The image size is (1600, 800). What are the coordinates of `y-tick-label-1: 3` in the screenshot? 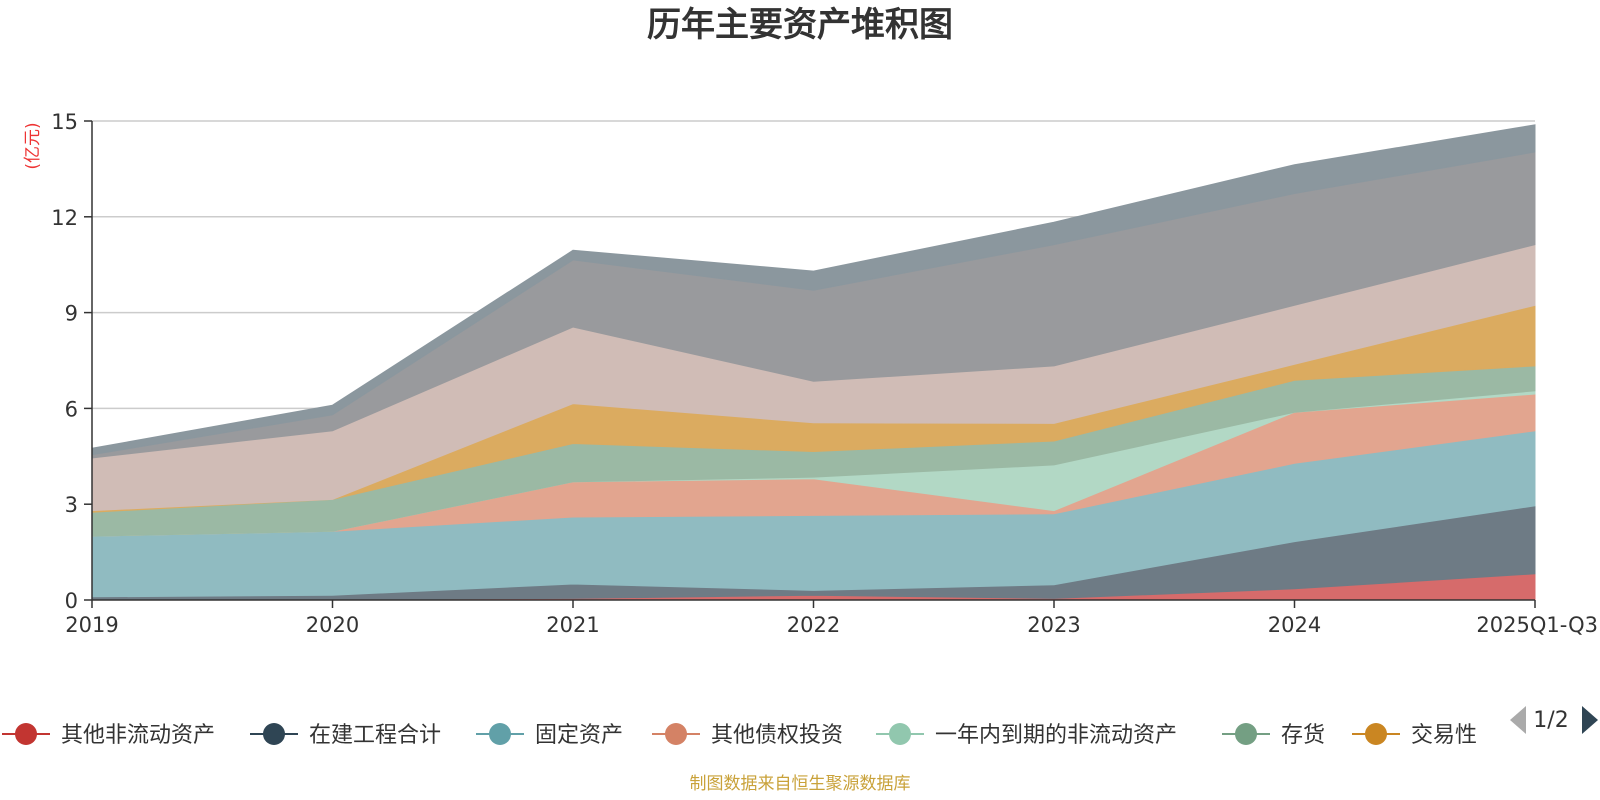 It's located at (71, 505).